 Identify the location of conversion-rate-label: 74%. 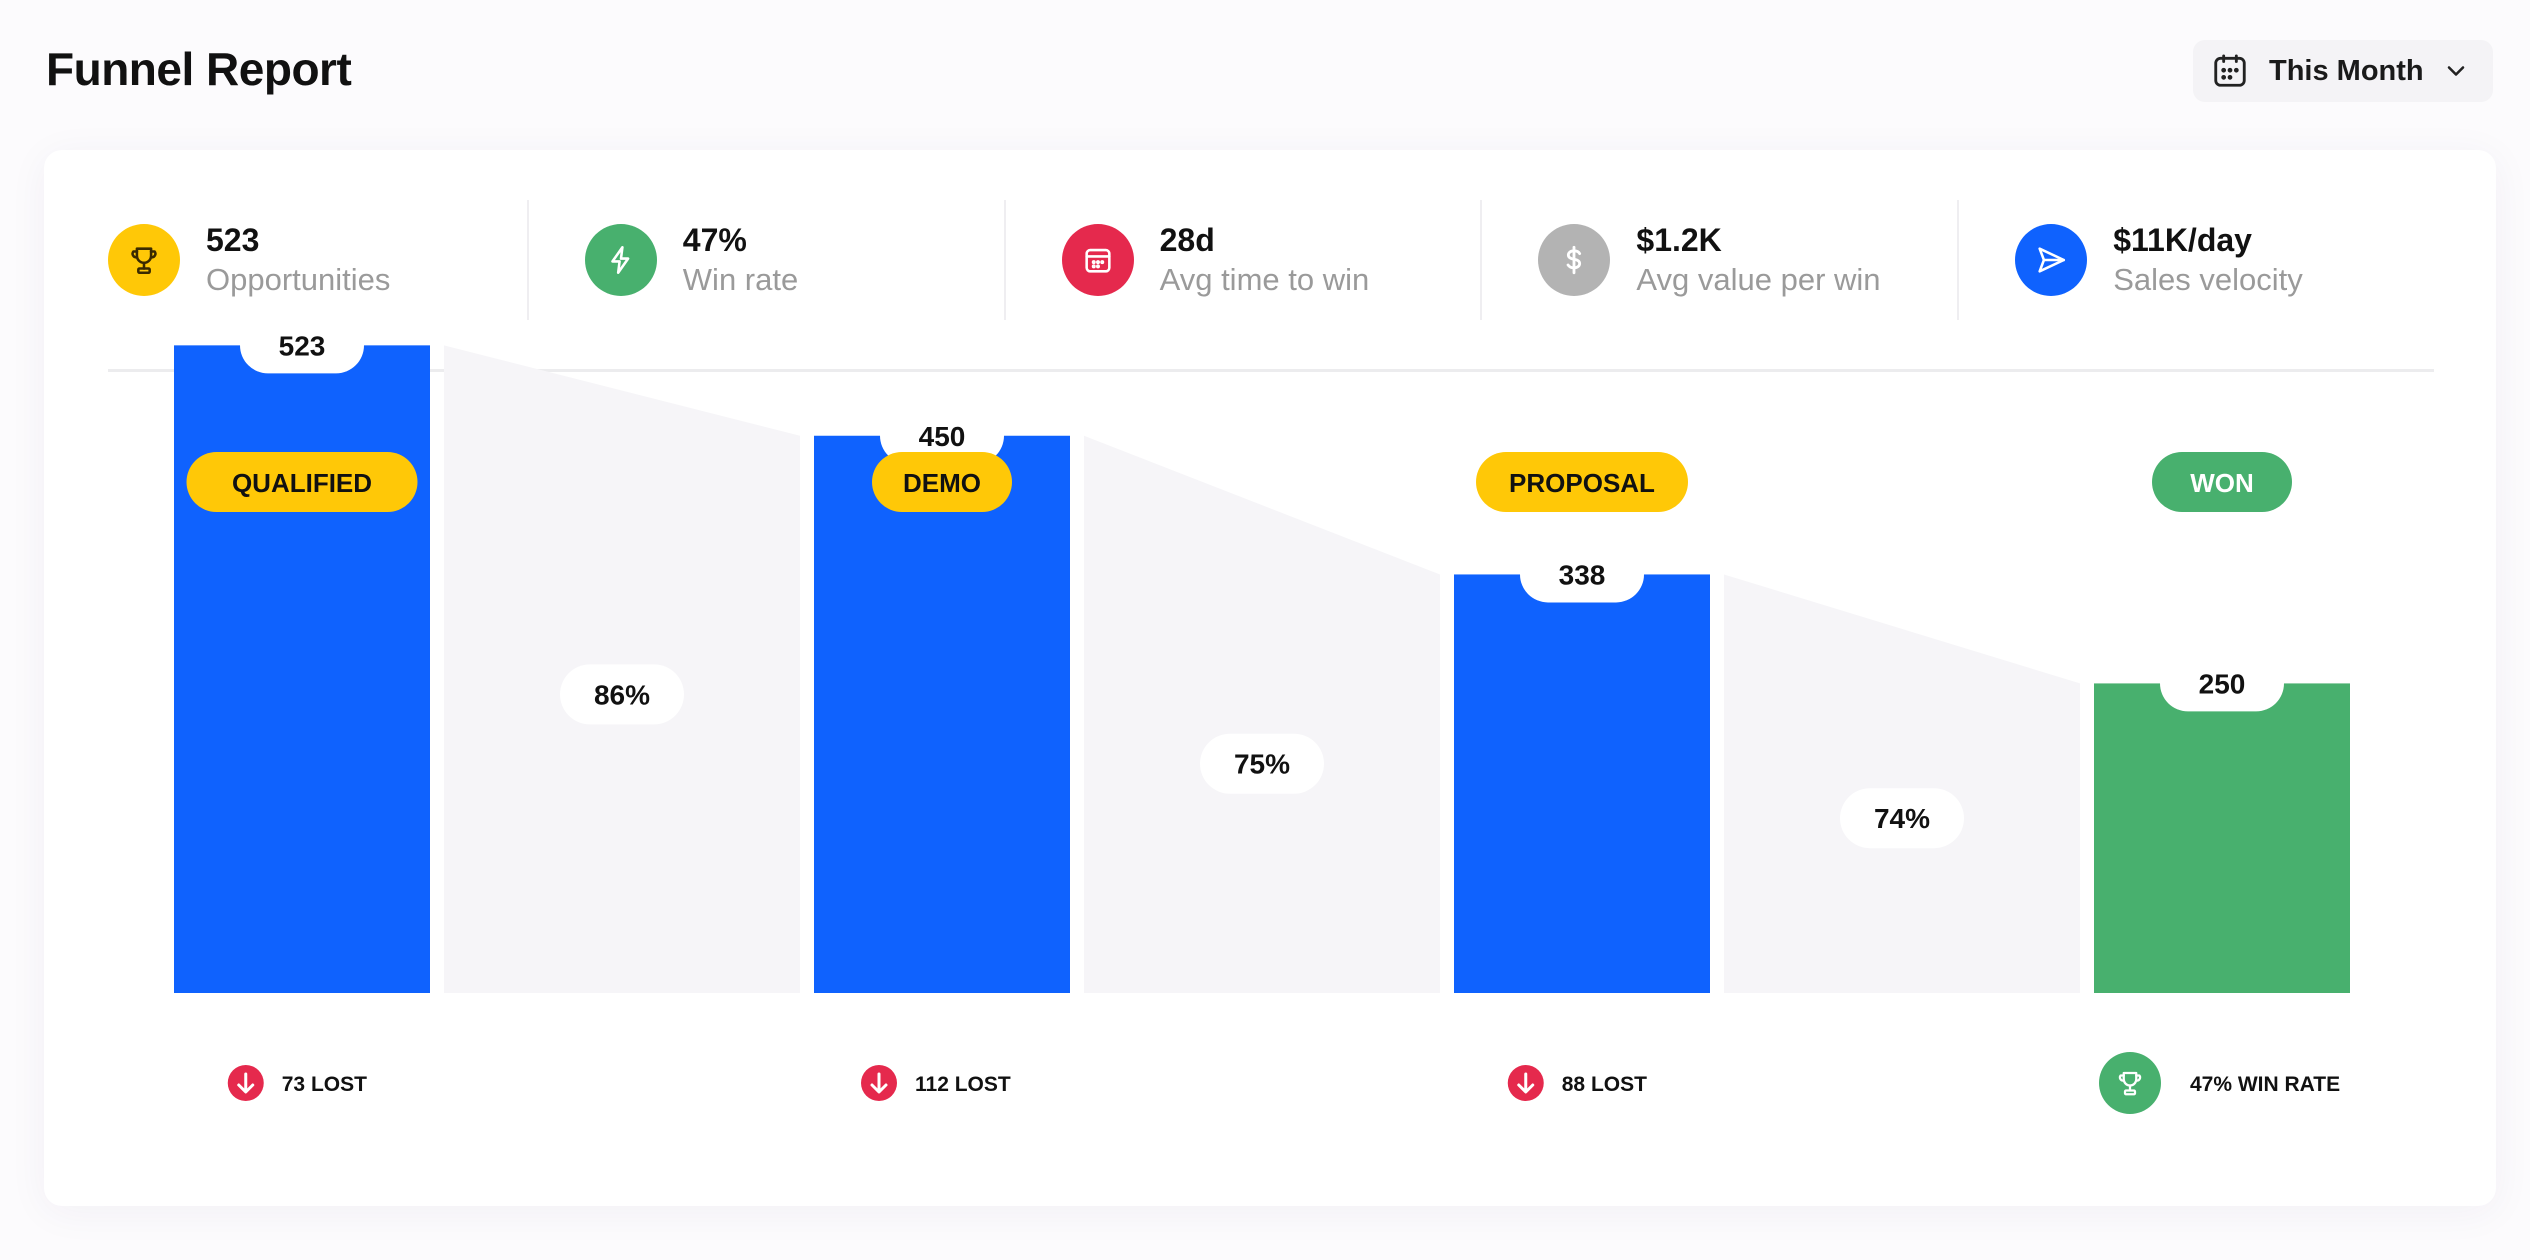
(1902, 818).